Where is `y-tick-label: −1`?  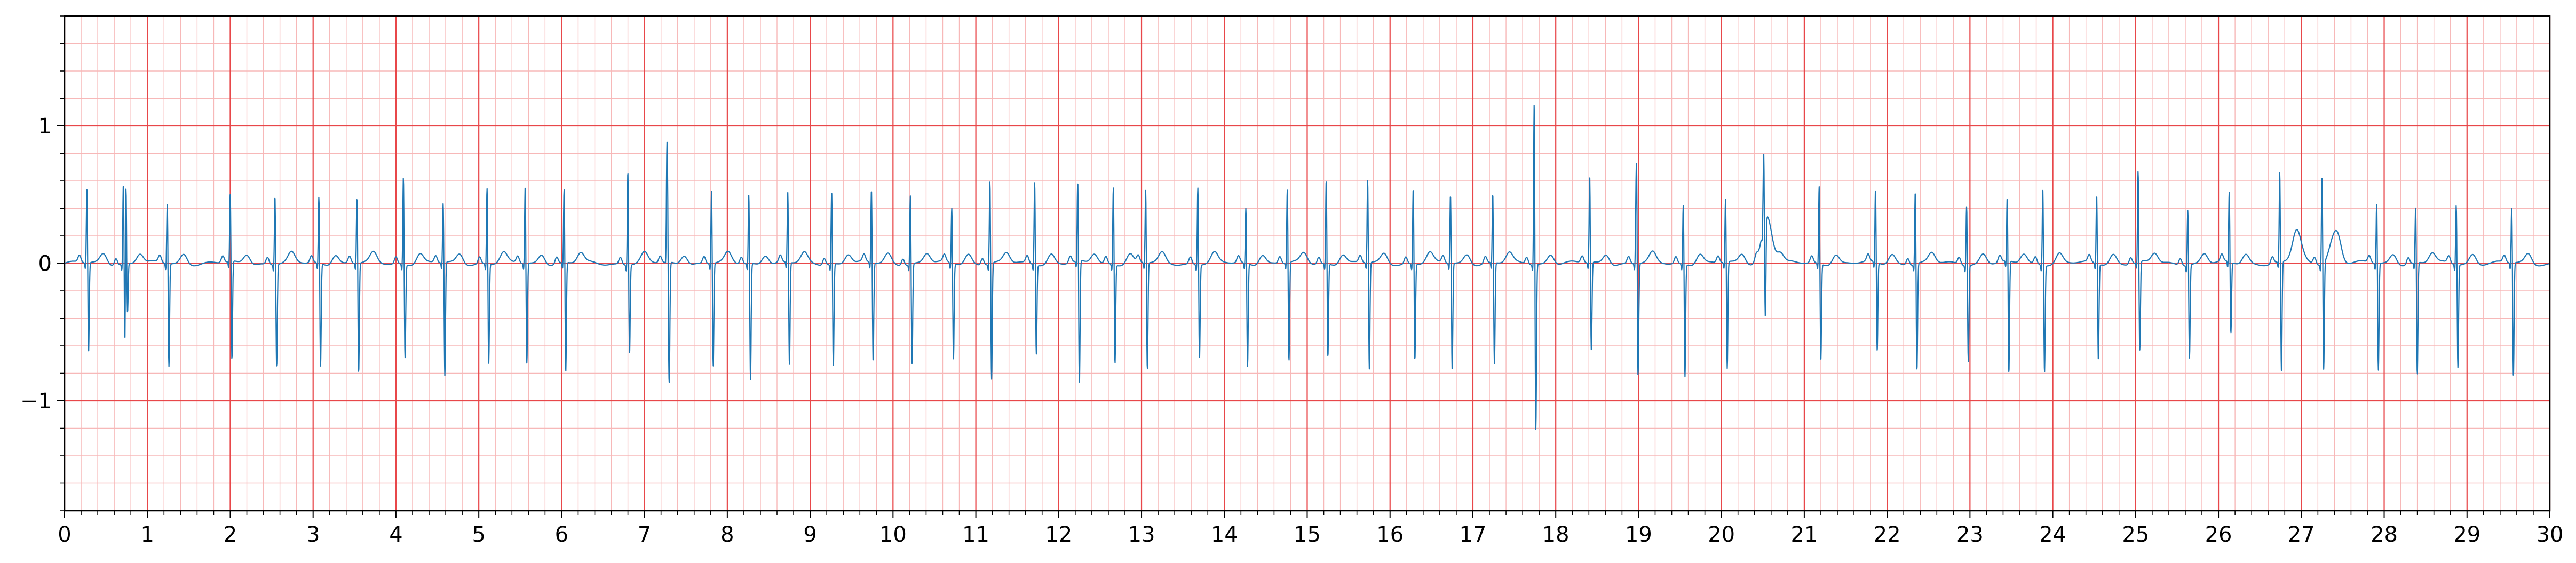 y-tick-label: −1 is located at coordinates (36, 401).